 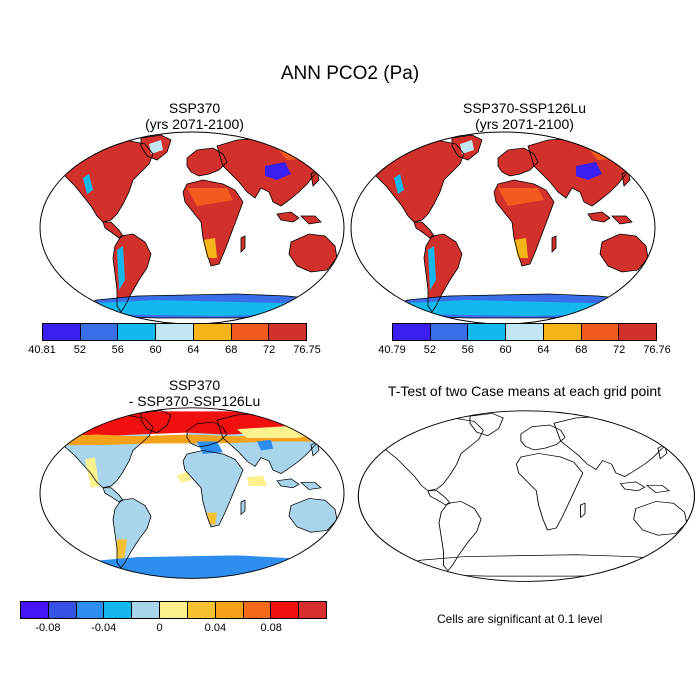 I want to click on colorbar-1-tick-label: 52, so click(x=79, y=350).